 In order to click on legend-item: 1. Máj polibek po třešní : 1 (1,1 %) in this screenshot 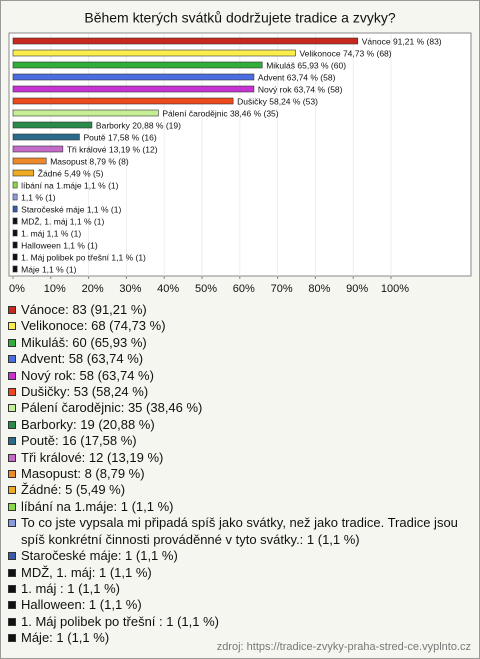, I will do `click(241, 622)`.